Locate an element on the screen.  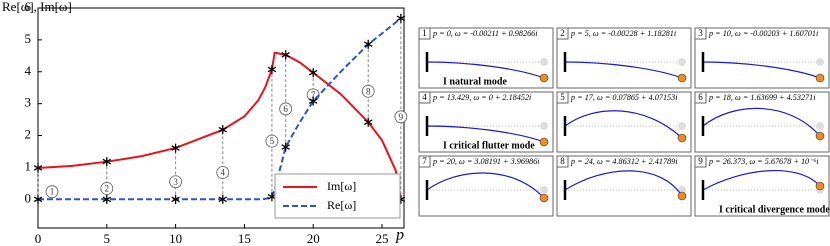
mode-label: I critical divergence mode is located at coordinates (774, 209).